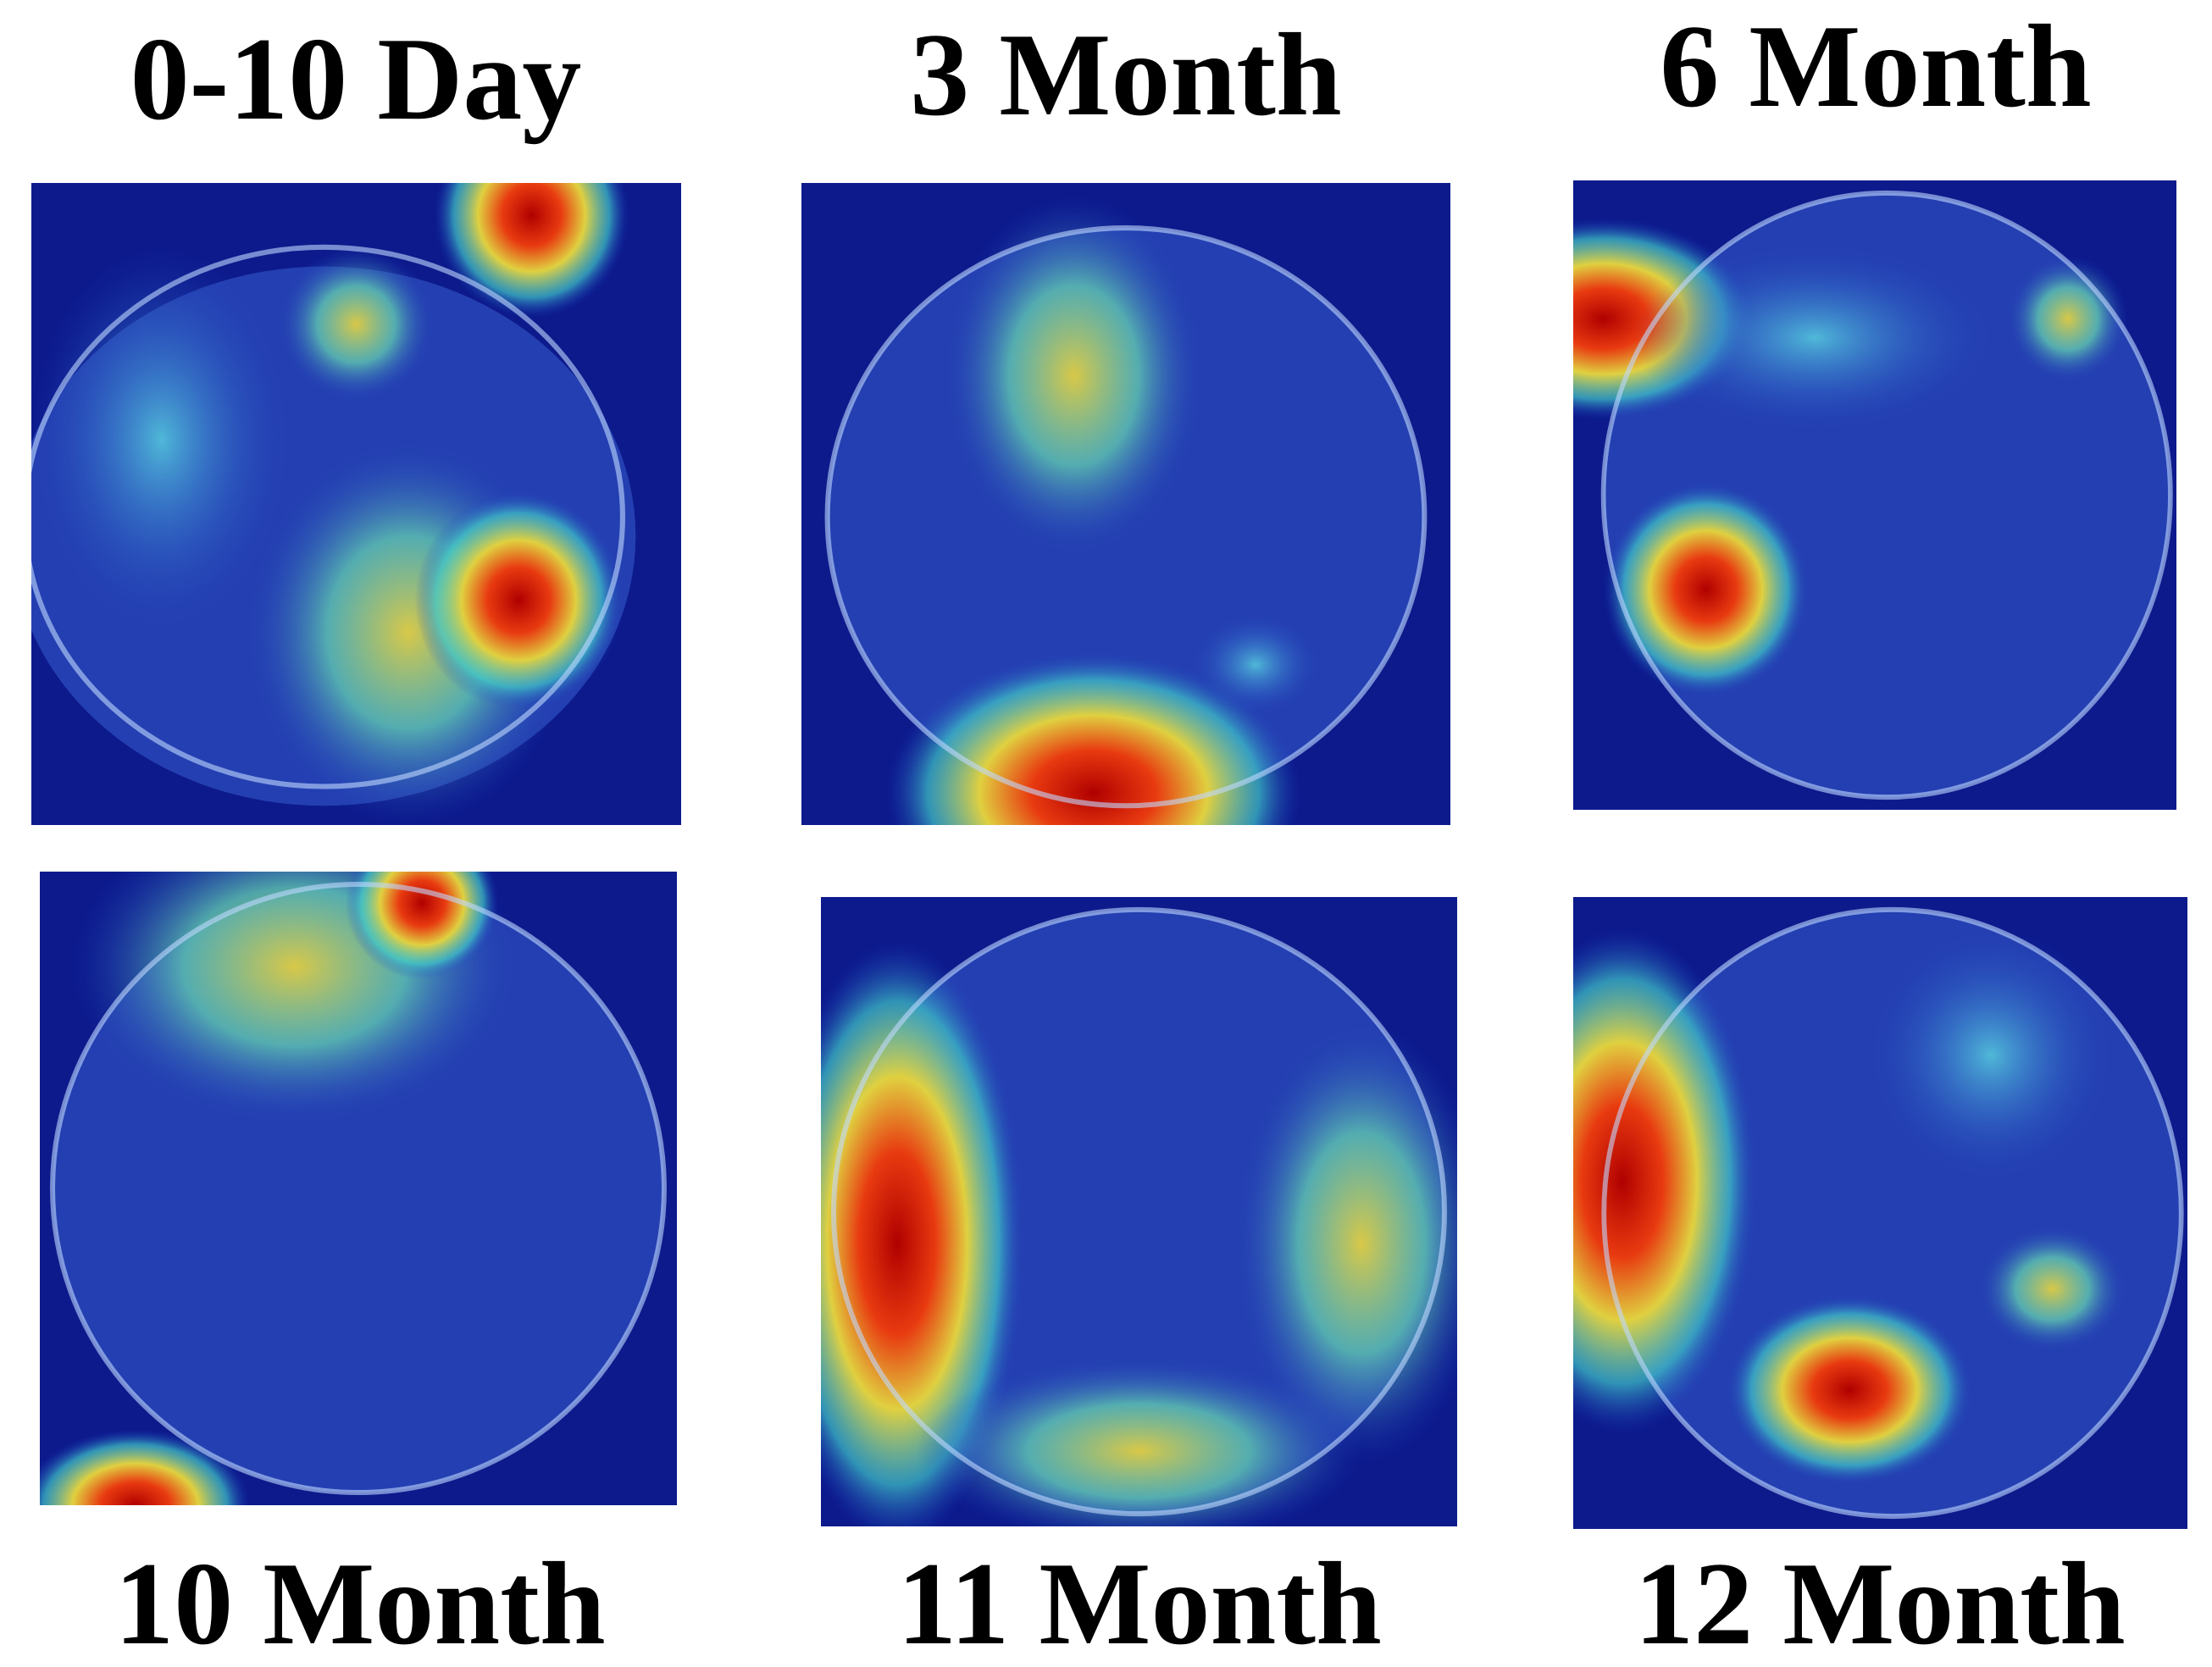  I want to click on panel-label: 0-10 Day, so click(356, 79).